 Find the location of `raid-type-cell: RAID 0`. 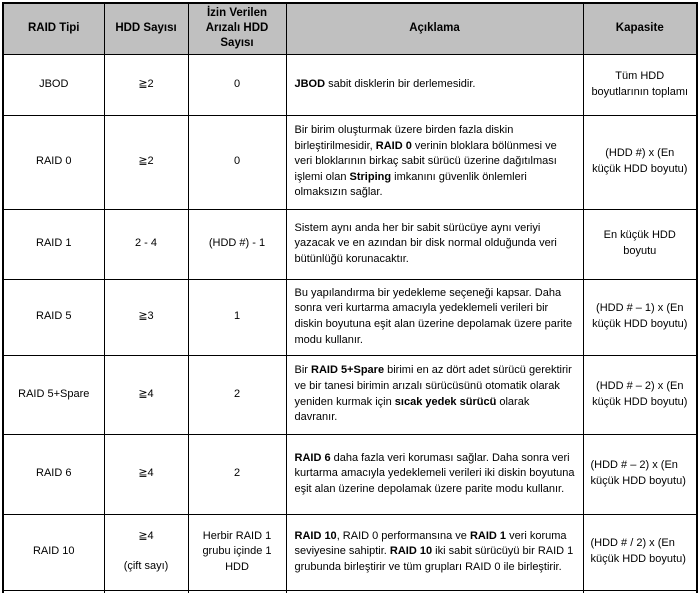

raid-type-cell: RAID 0 is located at coordinates (53, 162).